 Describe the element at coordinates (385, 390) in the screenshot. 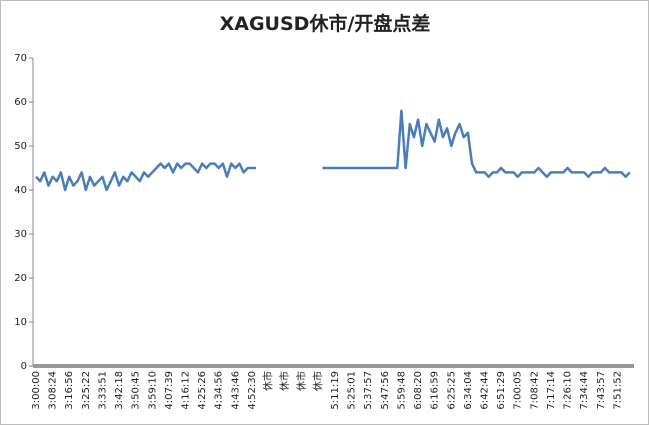

I see `x-tick-label: 5:47:56` at that location.